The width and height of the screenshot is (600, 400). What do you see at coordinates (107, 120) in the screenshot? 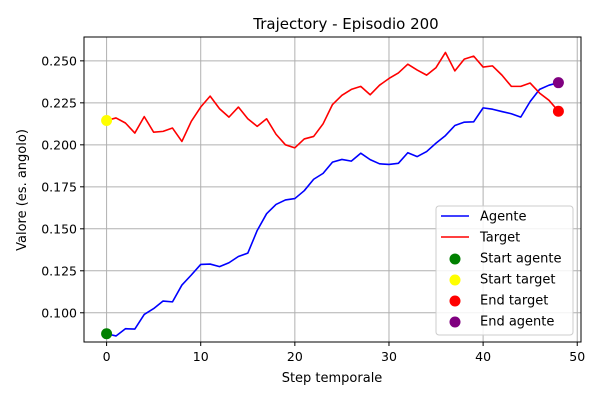
I see `marker-start-target` at bounding box center [107, 120].